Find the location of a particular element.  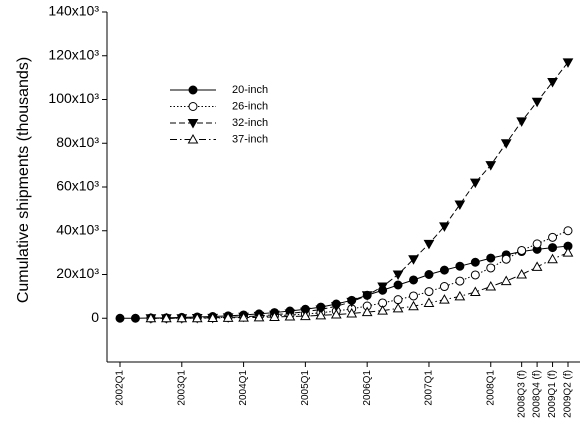

legend-label: 37-inch is located at coordinates (250, 139).